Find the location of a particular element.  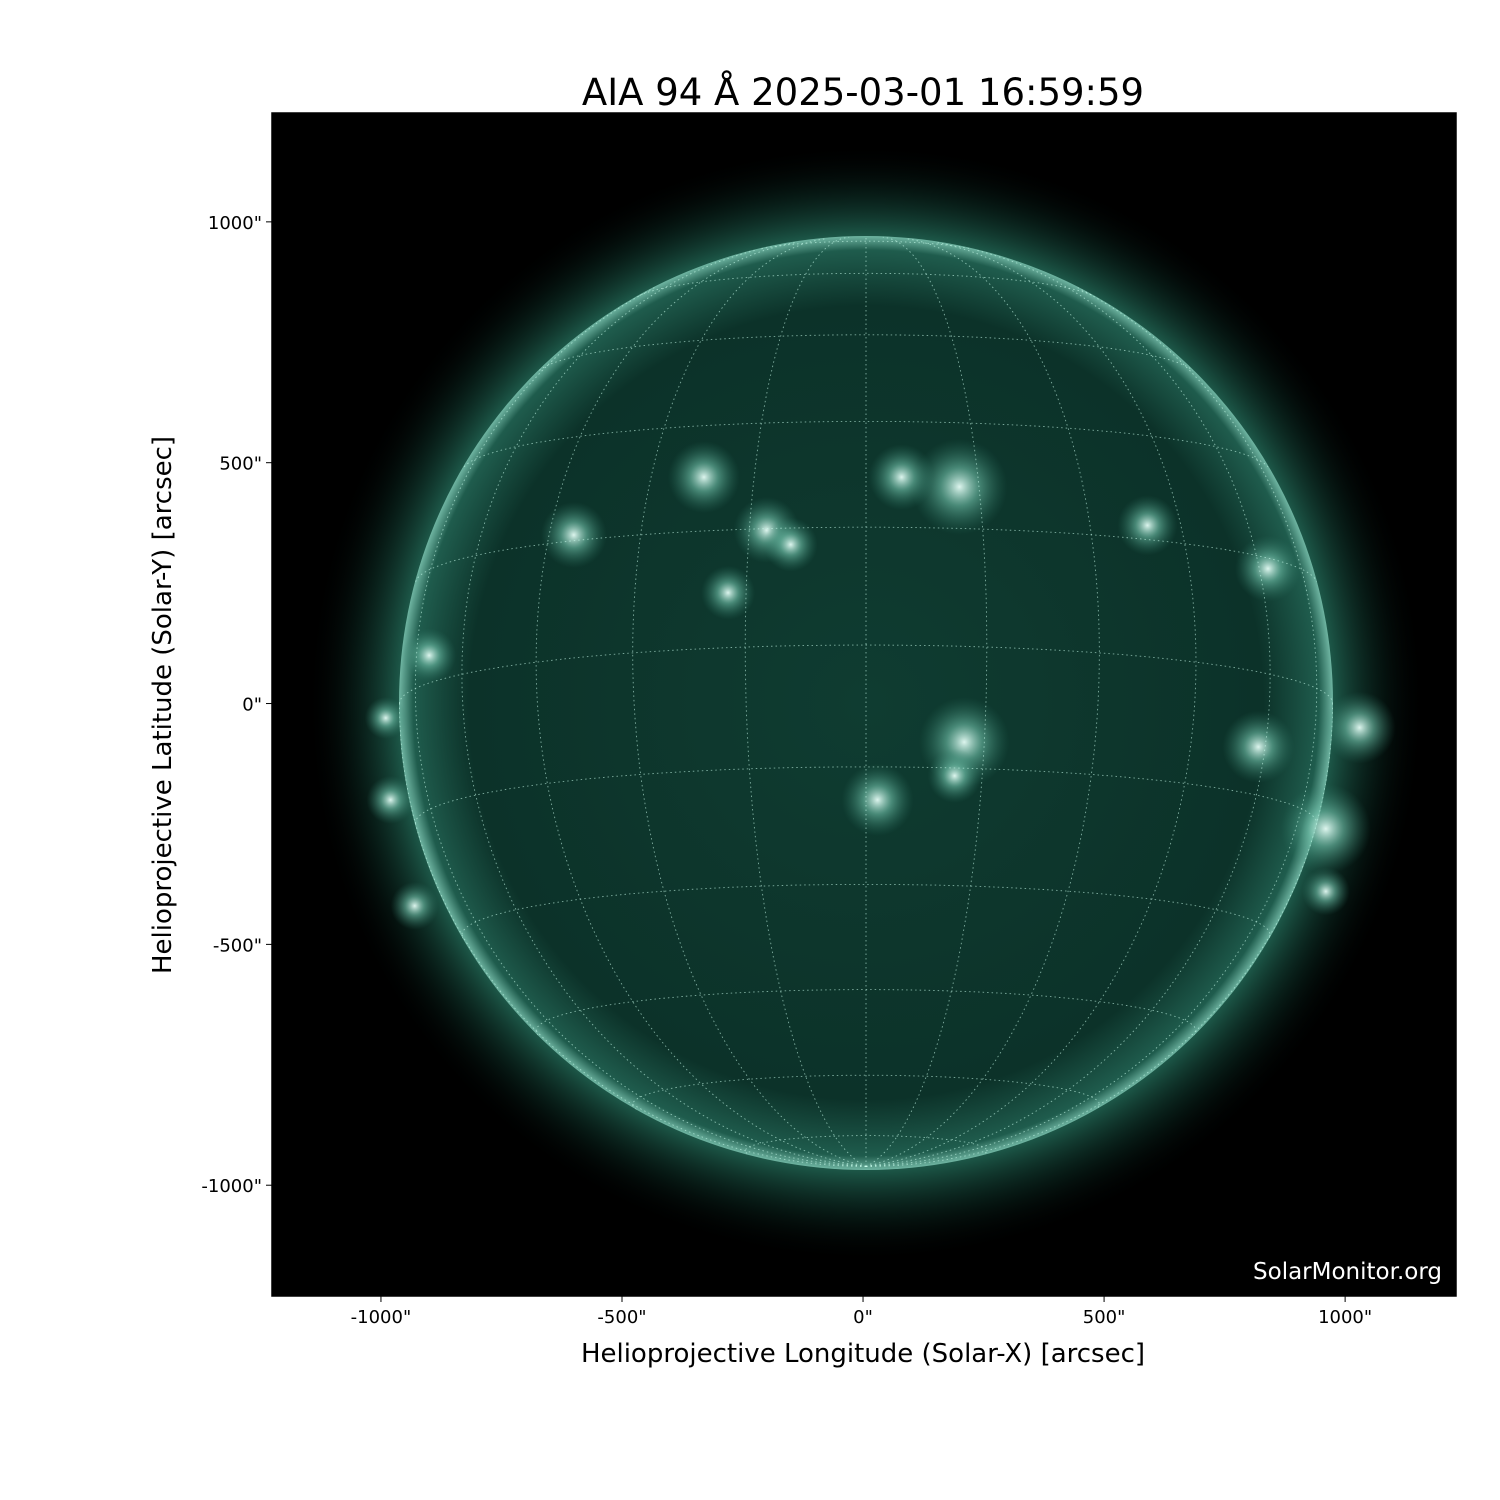

x-axis: -1000" -500" 0" 500" 1000" is located at coordinates (861, 1312).